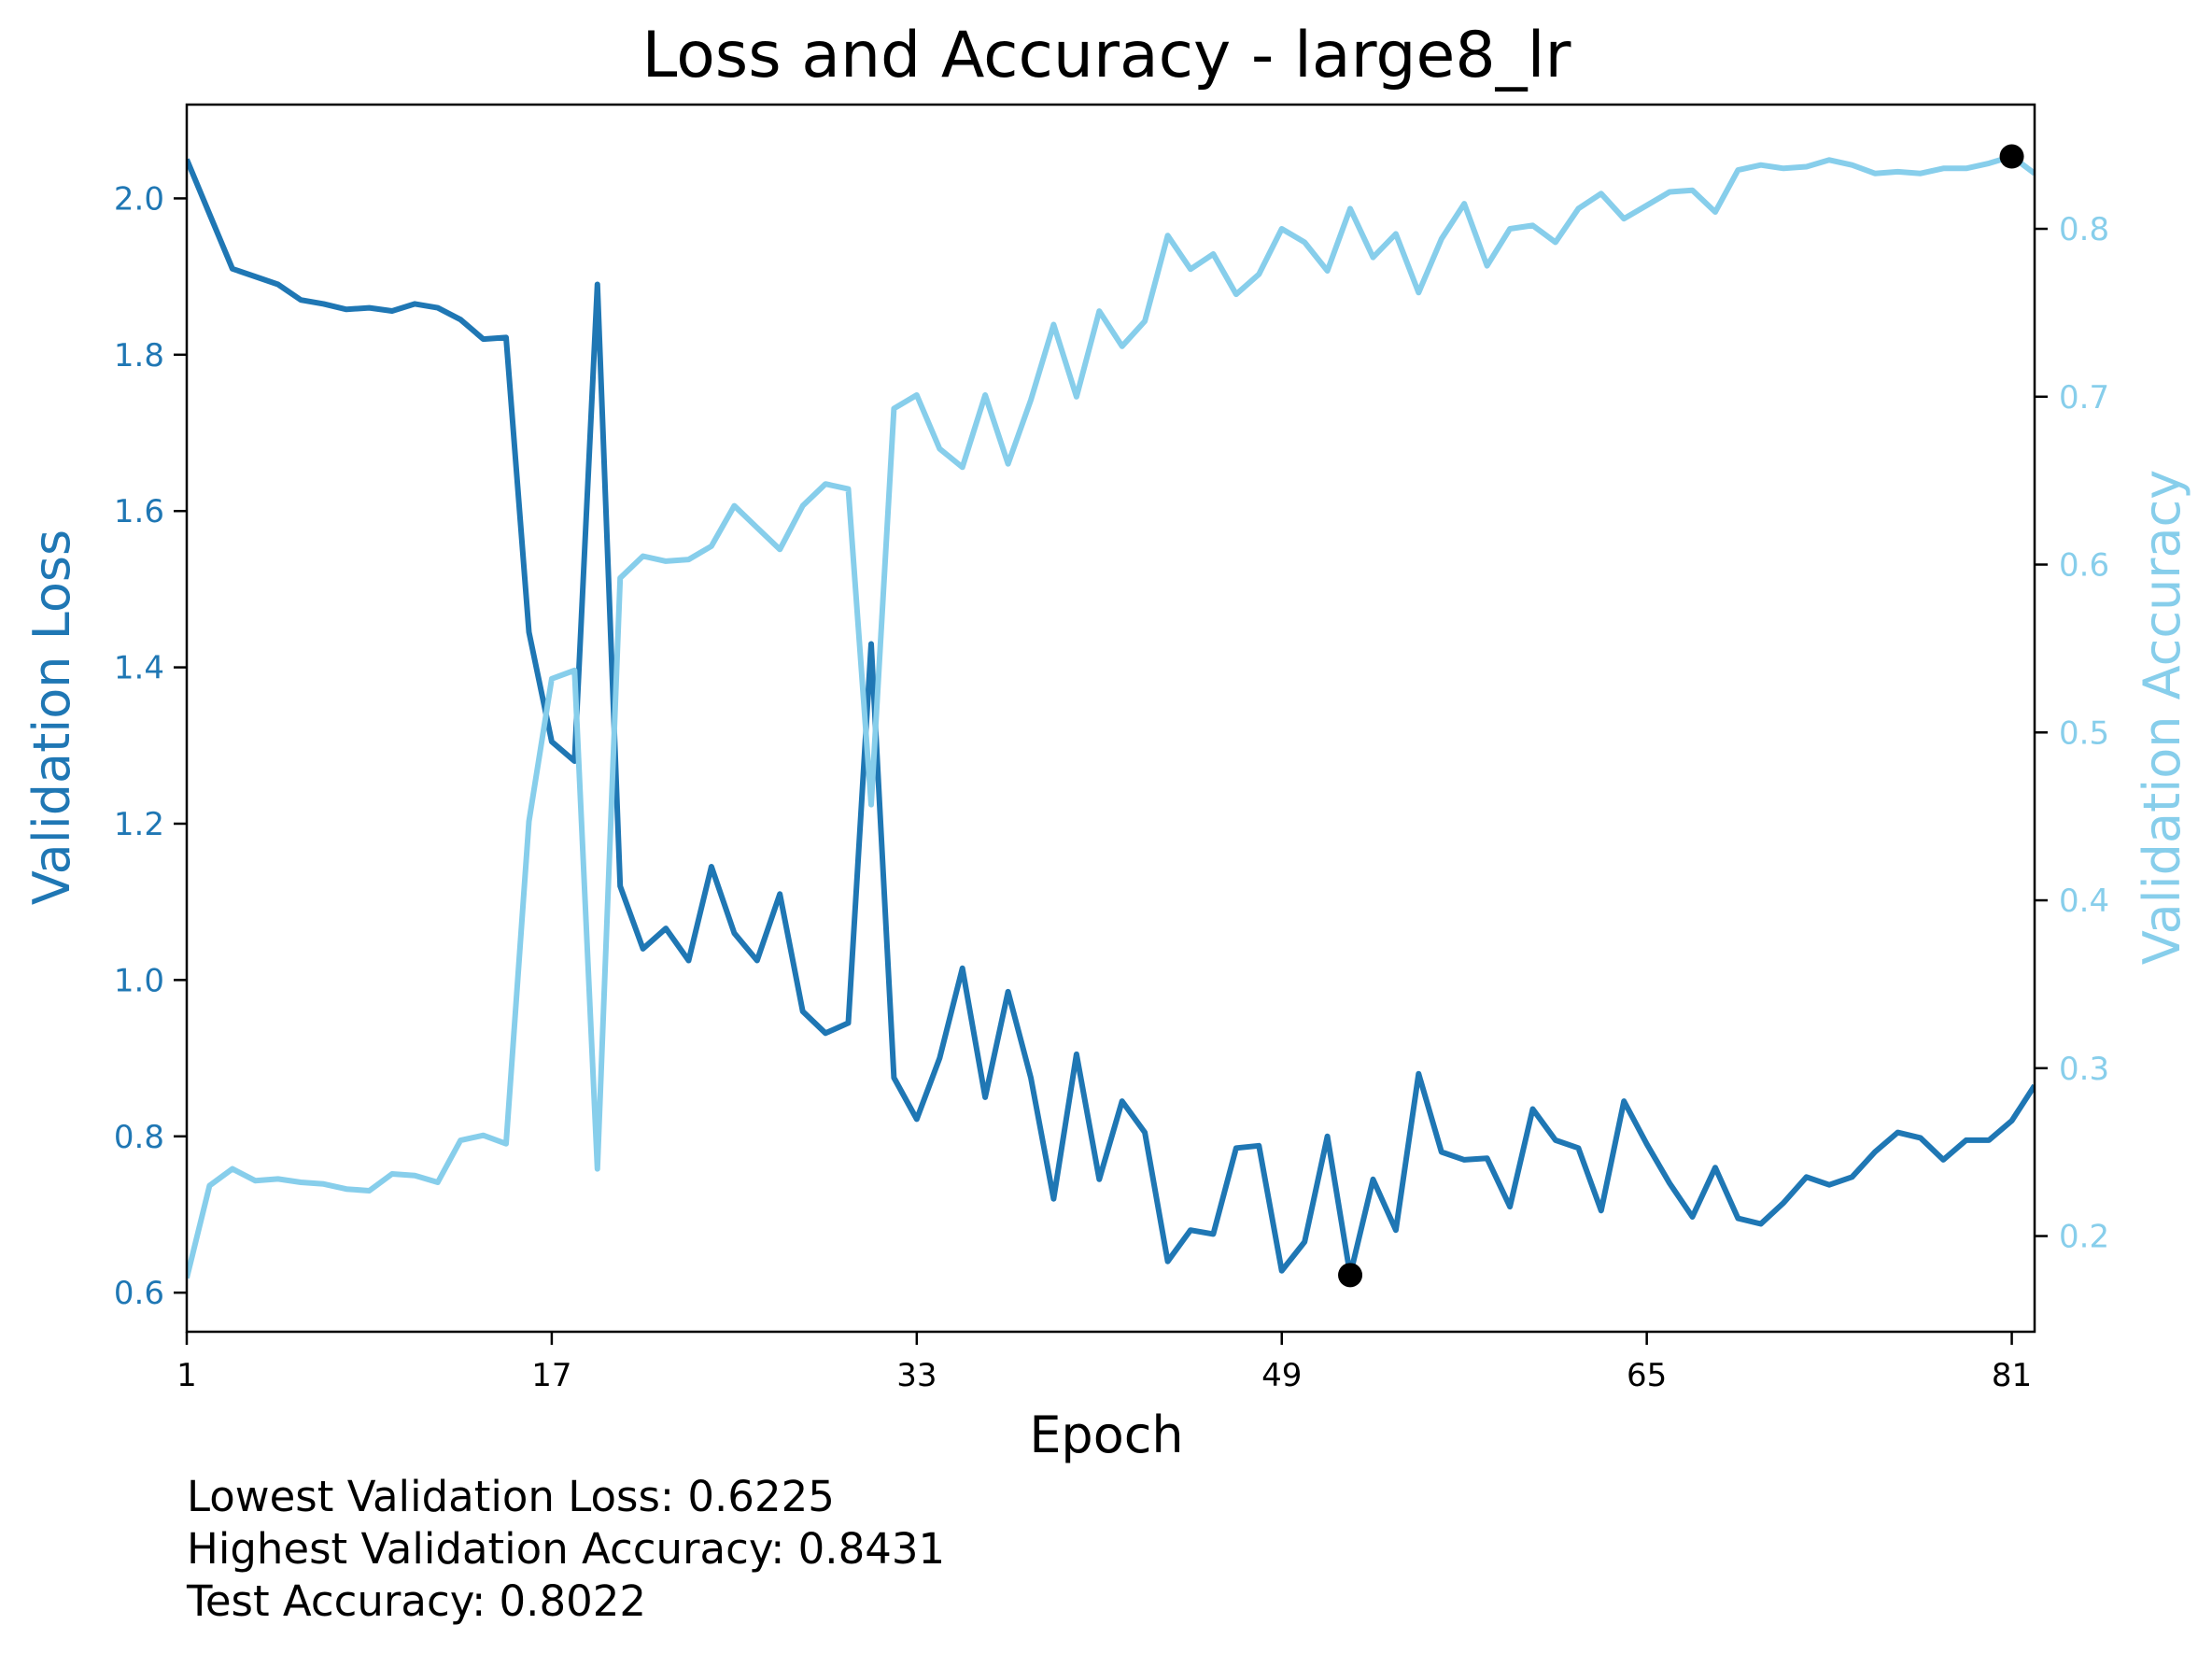 The height and width of the screenshot is (1653, 2212). What do you see at coordinates (139, 824) in the screenshot?
I see `y-left-tick-label: 1.2` at bounding box center [139, 824].